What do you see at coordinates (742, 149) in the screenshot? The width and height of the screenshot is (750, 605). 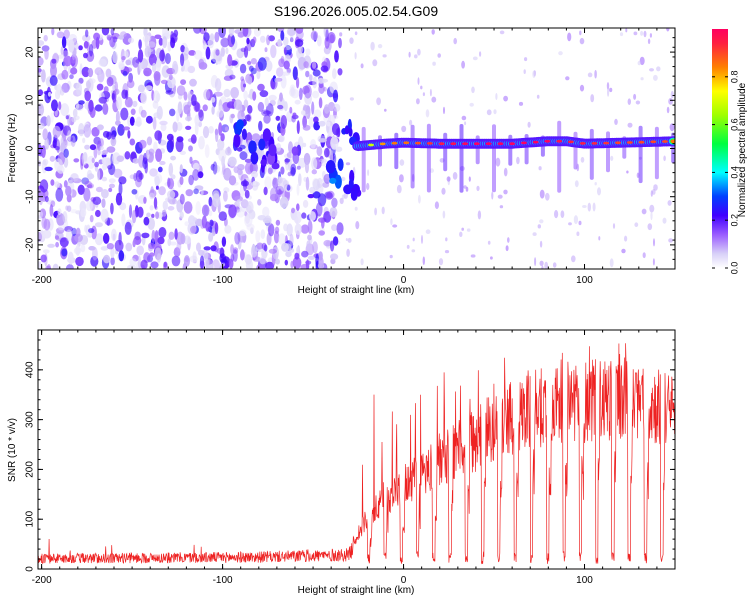 I see `colorbar-label: Normalized spectral amplitude` at bounding box center [742, 149].